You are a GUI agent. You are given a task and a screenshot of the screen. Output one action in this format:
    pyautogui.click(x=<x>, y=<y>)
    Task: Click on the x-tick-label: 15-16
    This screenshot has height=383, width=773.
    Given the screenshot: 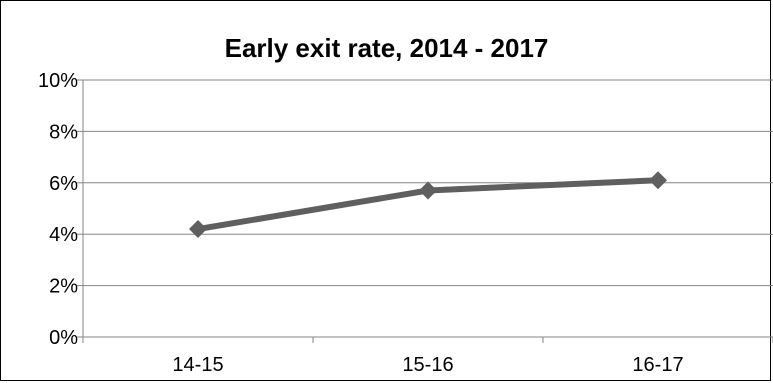 What is the action you would take?
    pyautogui.click(x=427, y=365)
    